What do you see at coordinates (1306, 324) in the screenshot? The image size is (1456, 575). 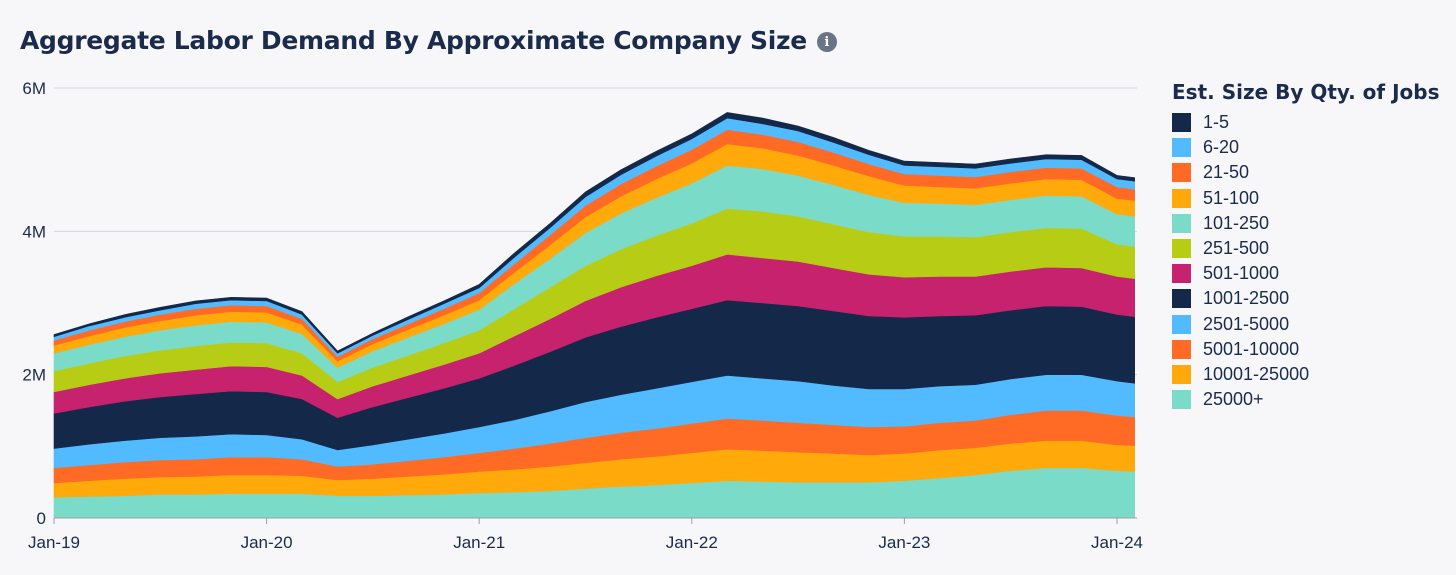 I see `legend-item: 2501-5000` at bounding box center [1306, 324].